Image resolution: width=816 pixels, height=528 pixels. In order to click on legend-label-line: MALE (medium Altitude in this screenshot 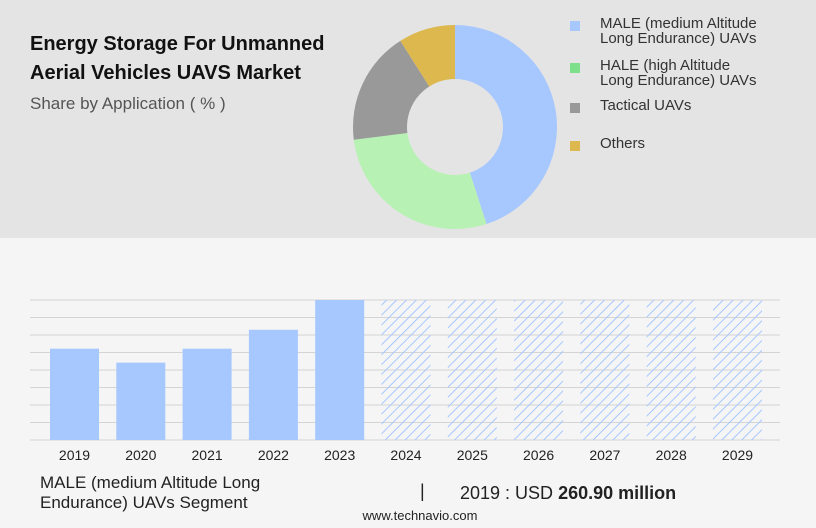, I will do `click(678, 23)`.